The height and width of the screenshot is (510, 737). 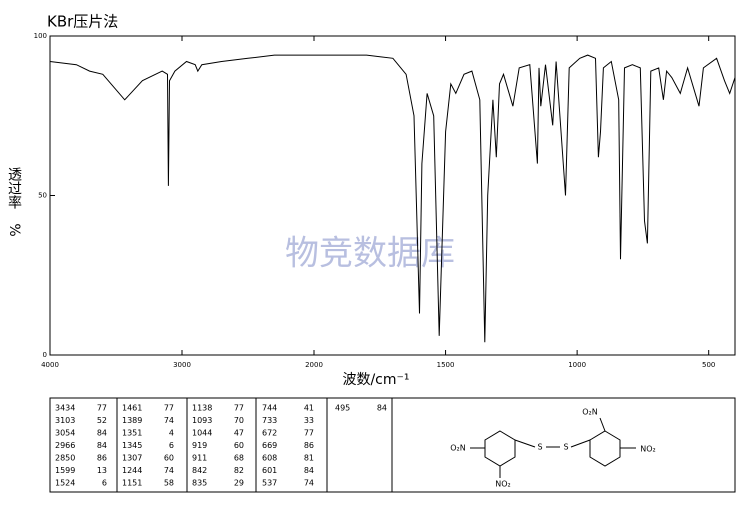 I want to click on peak-wavenumber: 1389, so click(x=132, y=420).